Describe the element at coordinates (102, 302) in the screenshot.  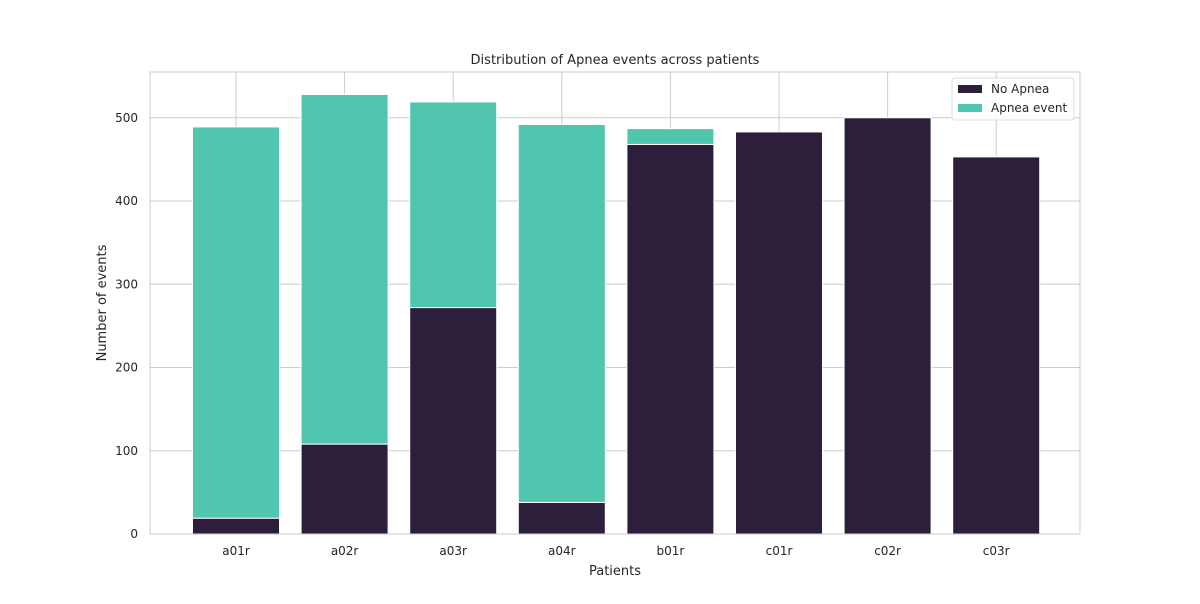
I see `y-axis-label: Number of events` at that location.